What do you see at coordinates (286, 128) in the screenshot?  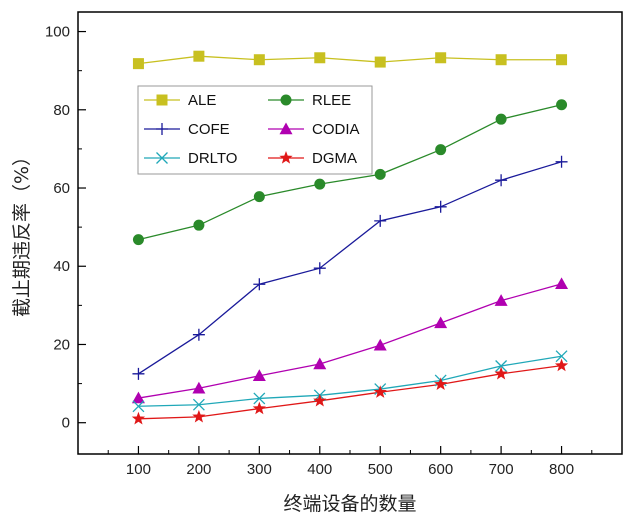 I see `legend-marker-codia` at bounding box center [286, 128].